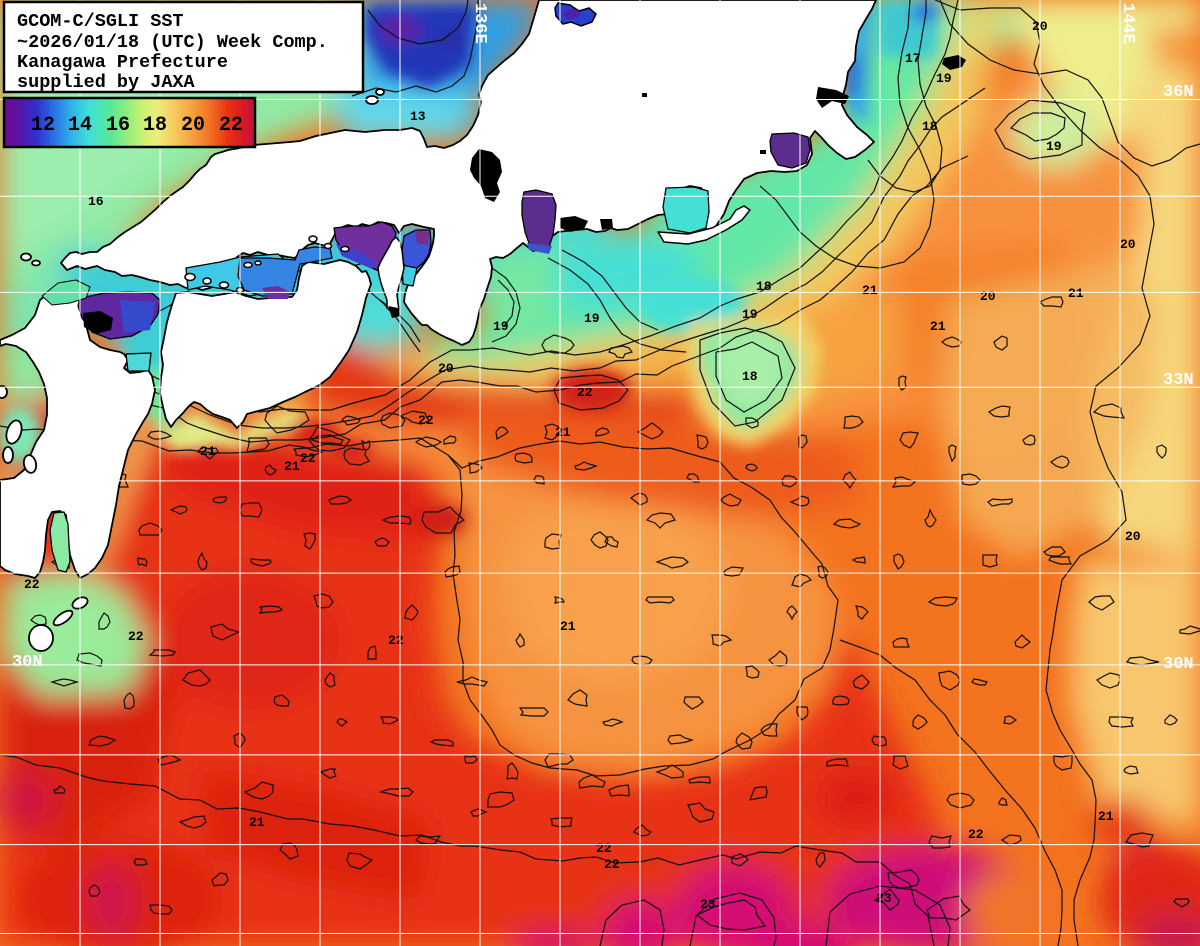 The image size is (1200, 946). I want to click on svg-text: 144E, so click(1127, 23).